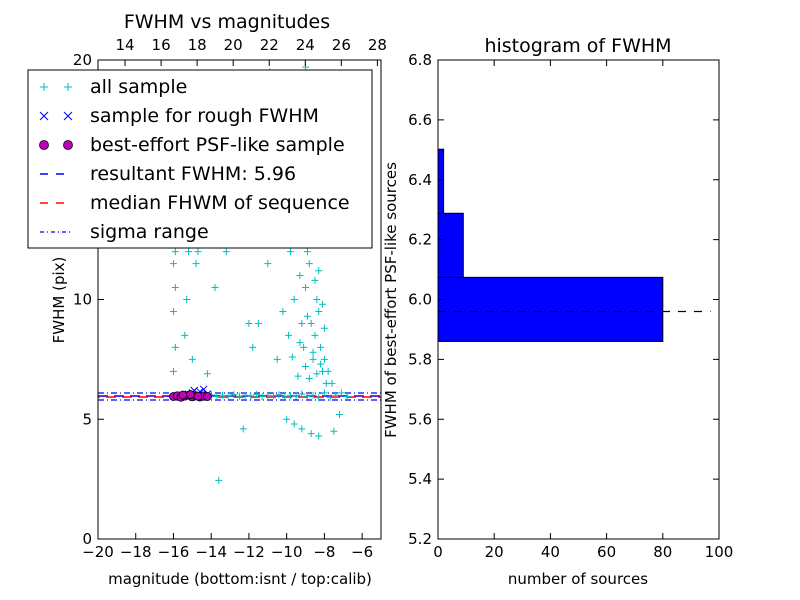 The image size is (800, 600). Describe the element at coordinates (441, 181) in the screenshot. I see `histogram-bar` at that location.